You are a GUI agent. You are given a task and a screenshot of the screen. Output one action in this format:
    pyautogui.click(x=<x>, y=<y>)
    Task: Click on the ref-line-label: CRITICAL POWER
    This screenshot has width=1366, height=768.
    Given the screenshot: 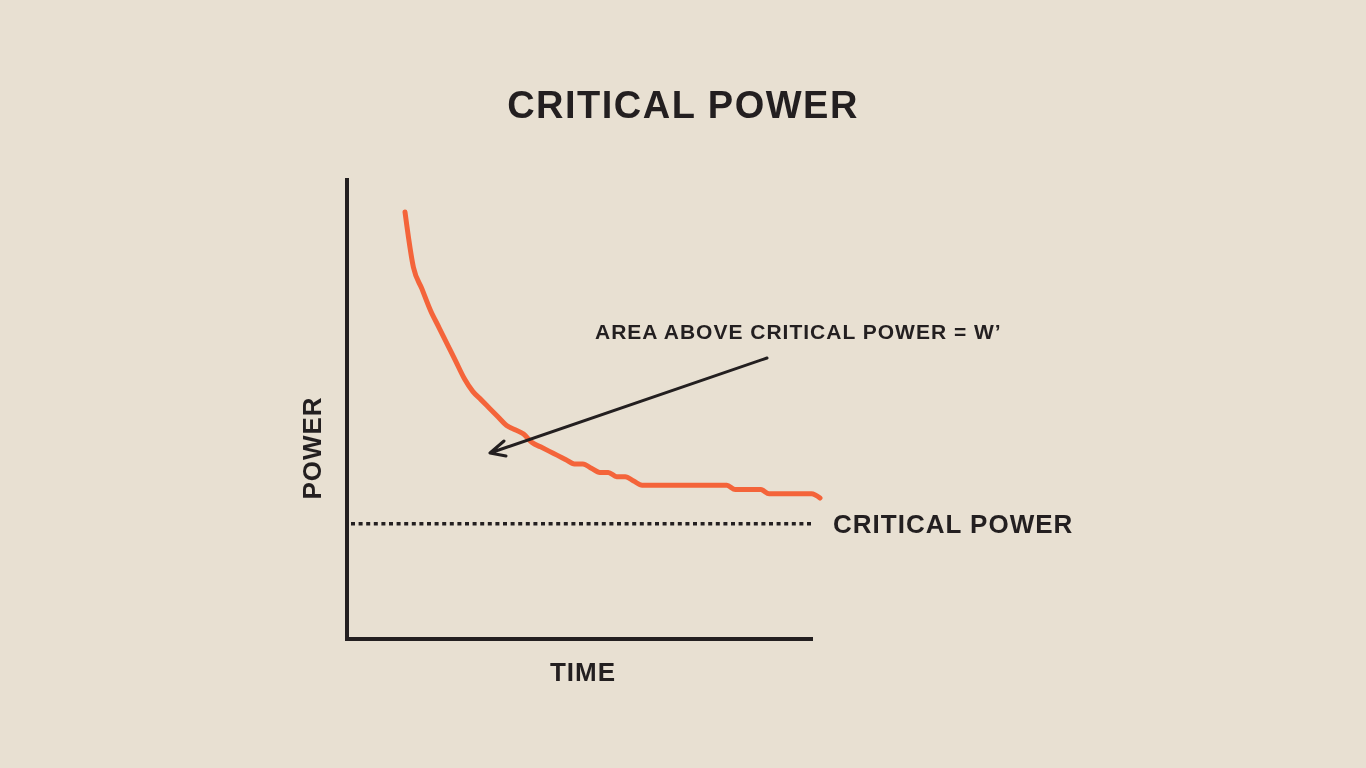 What is the action you would take?
    pyautogui.click(x=953, y=523)
    